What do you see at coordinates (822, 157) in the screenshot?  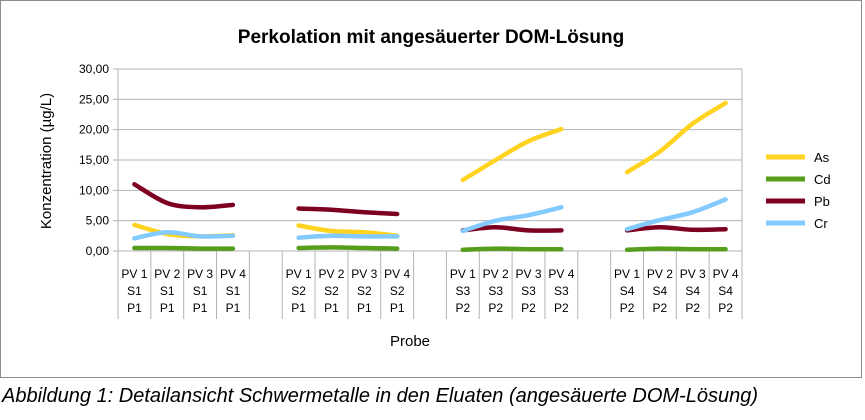 I see `legend-label-as: As` at bounding box center [822, 157].